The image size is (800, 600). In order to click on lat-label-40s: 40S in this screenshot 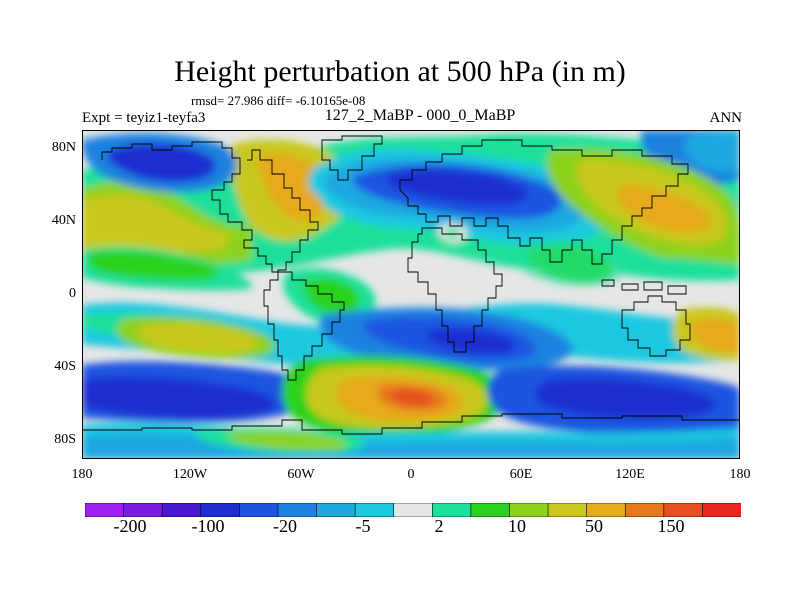, I will do `click(65, 366)`.